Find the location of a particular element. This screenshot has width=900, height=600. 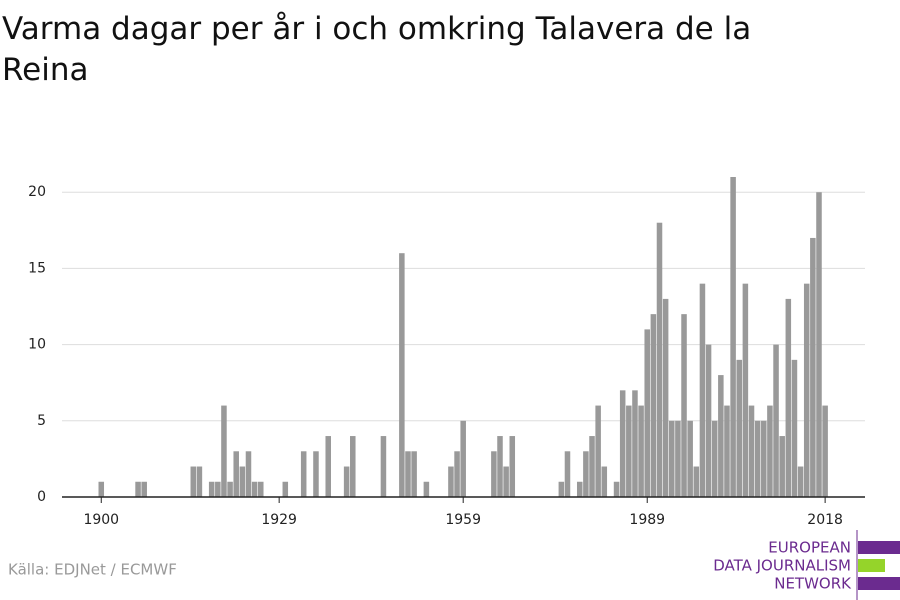

y-tick-label: 15 is located at coordinates (37, 268).